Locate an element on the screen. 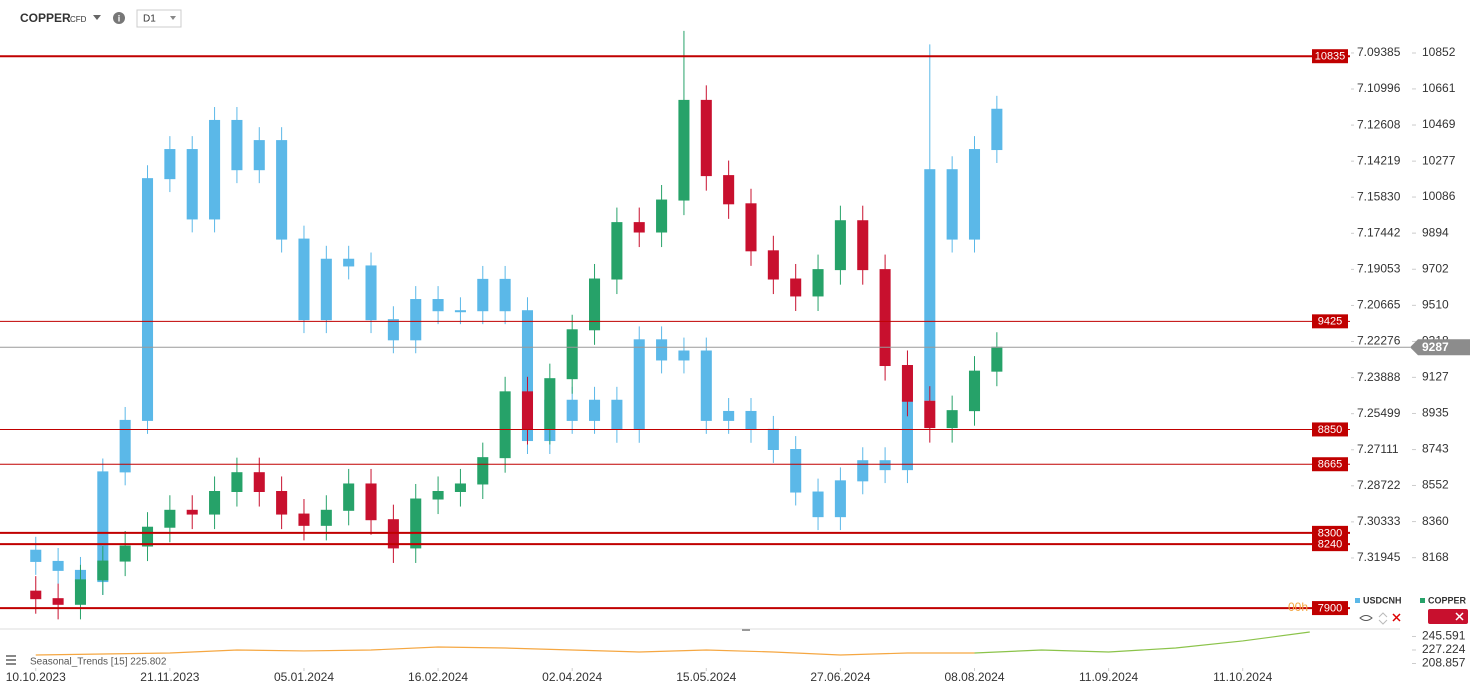 The height and width of the screenshot is (699, 1482). level-label: 8240 is located at coordinates (1330, 545).